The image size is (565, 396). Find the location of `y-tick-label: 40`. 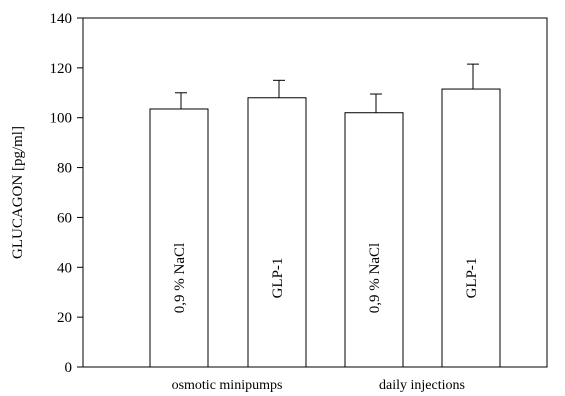

y-tick-label: 40 is located at coordinates (64, 268).